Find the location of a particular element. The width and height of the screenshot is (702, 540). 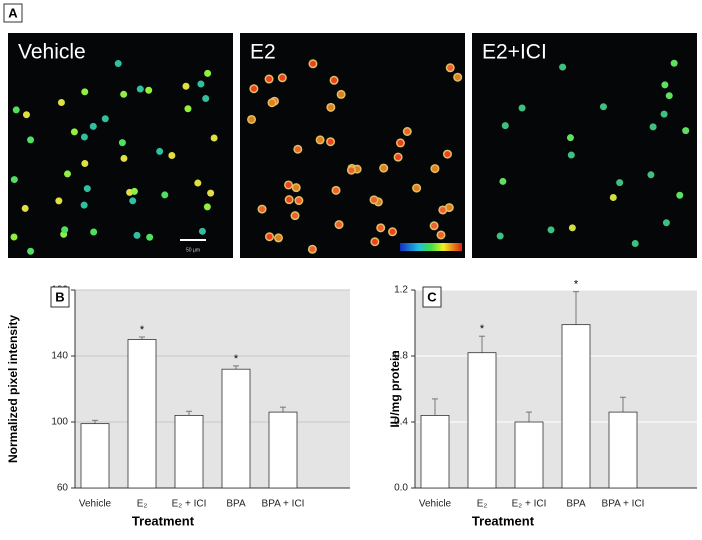

x-tick-label: BPA is located at coordinates (576, 504).